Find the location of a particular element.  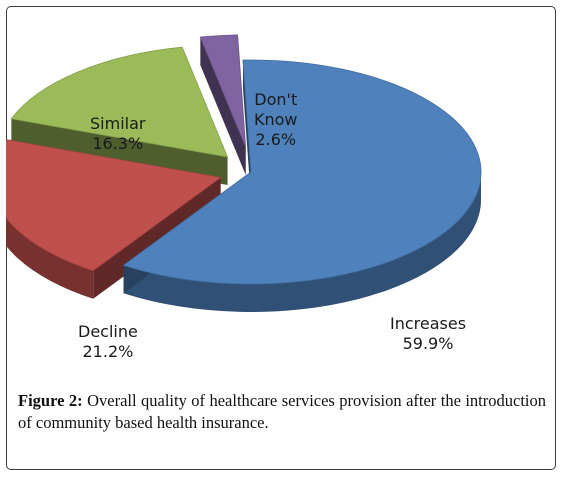

label-increases: Increases 59.9% is located at coordinates (428, 334).